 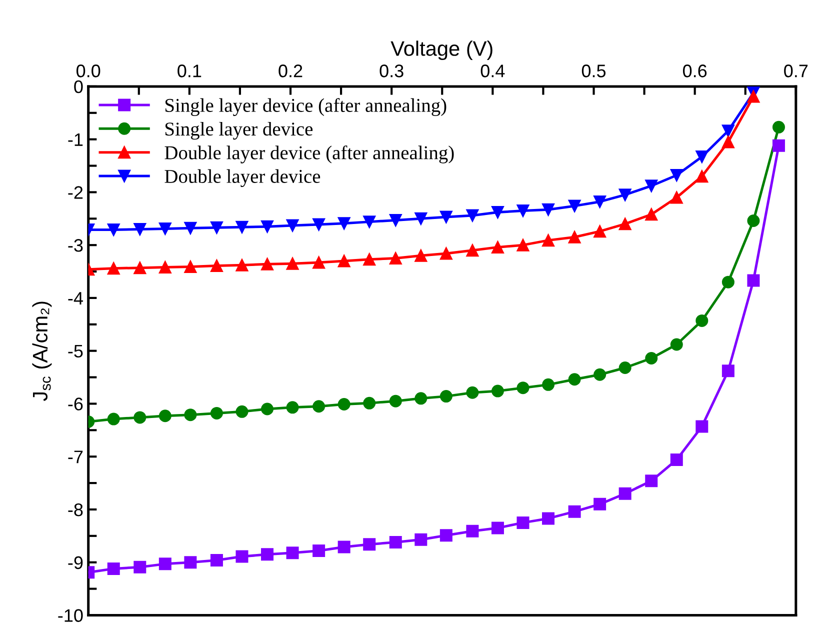 I want to click on legend-label: Double layer device, so click(x=242, y=178).